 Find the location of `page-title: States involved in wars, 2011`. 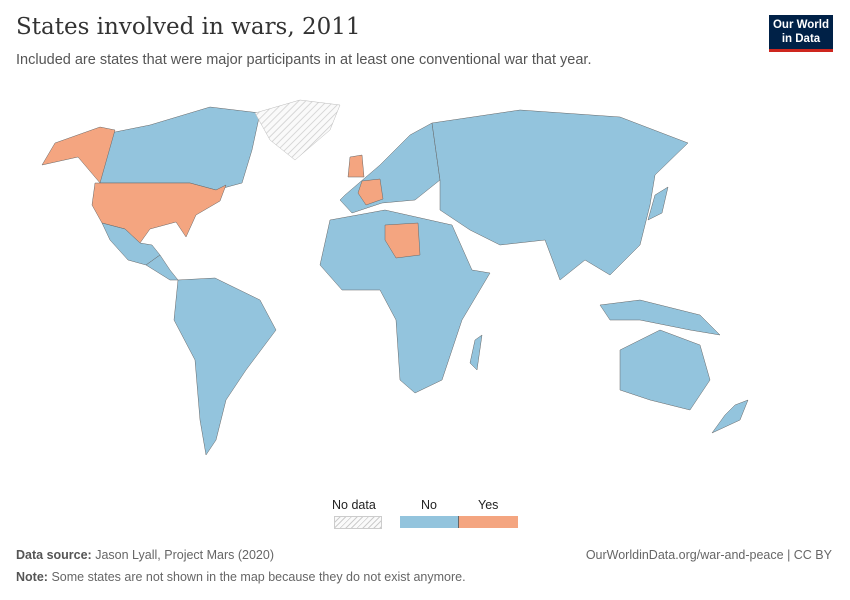

page-title: States involved in wars, 2011 is located at coordinates (188, 27).